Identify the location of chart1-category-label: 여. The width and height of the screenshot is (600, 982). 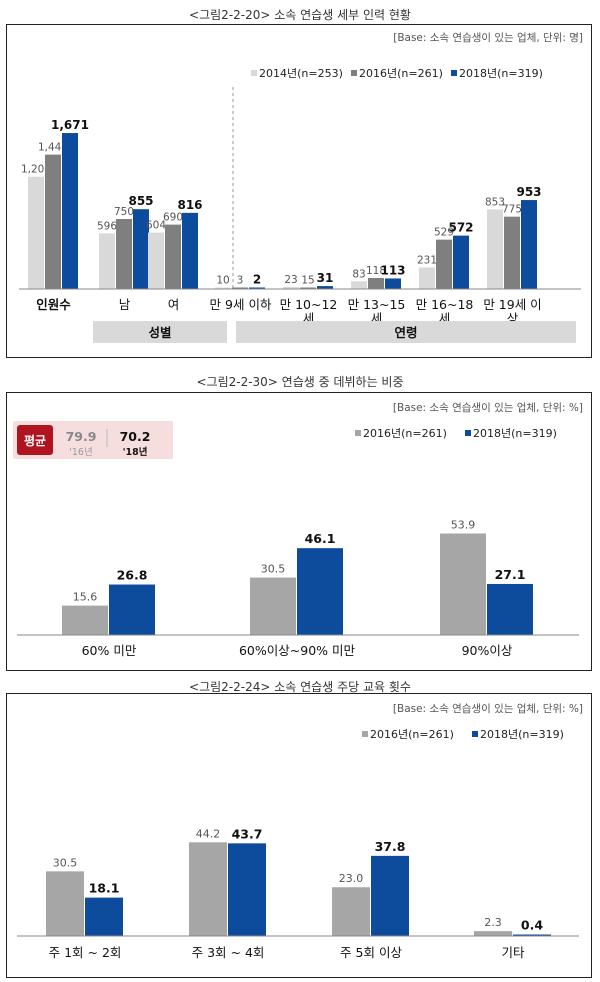
(174, 304).